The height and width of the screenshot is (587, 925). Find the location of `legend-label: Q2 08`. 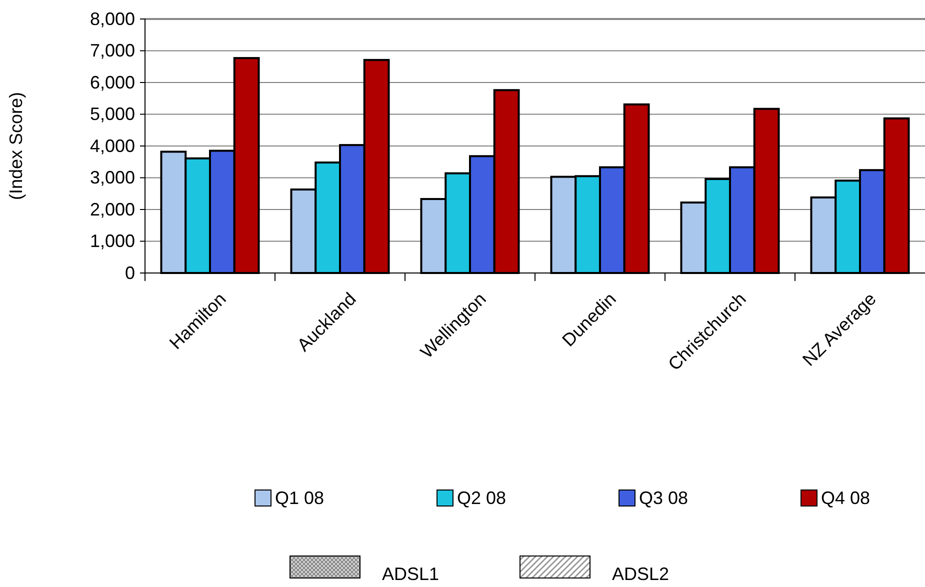

legend-label: Q2 08 is located at coordinates (481, 498).